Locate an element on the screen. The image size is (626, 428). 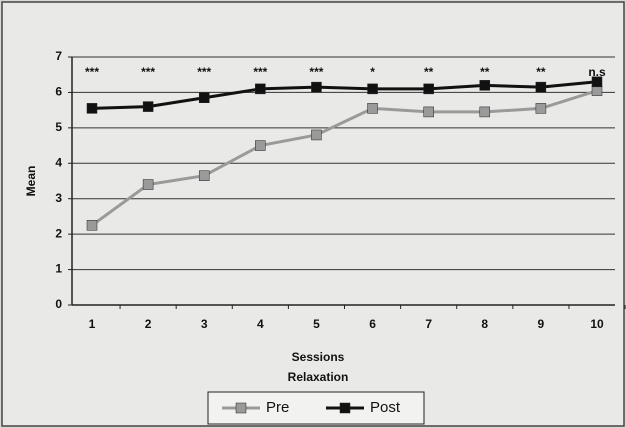
y-tick-label: 4 is located at coordinates (58, 162).